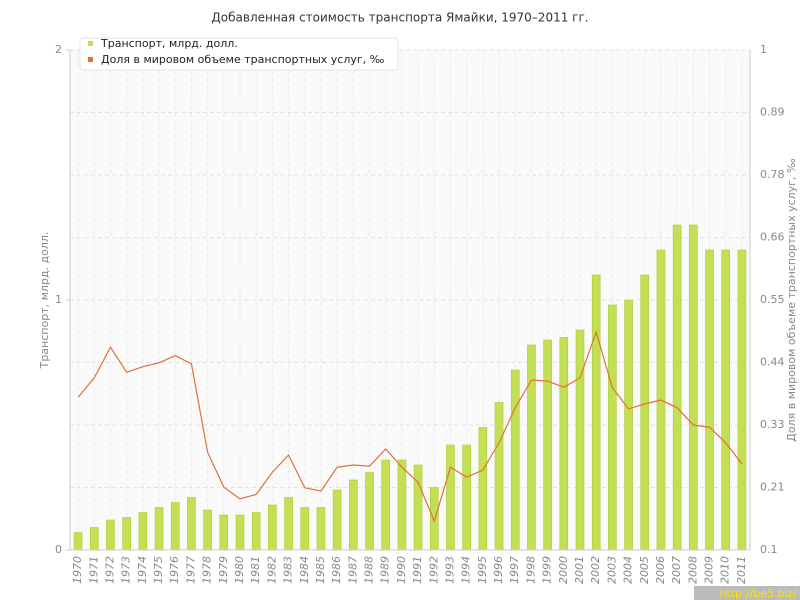 The height and width of the screenshot is (600, 800). Describe the element at coordinates (772, 174) in the screenshot. I see `y2-tick-label: 0.78` at that location.